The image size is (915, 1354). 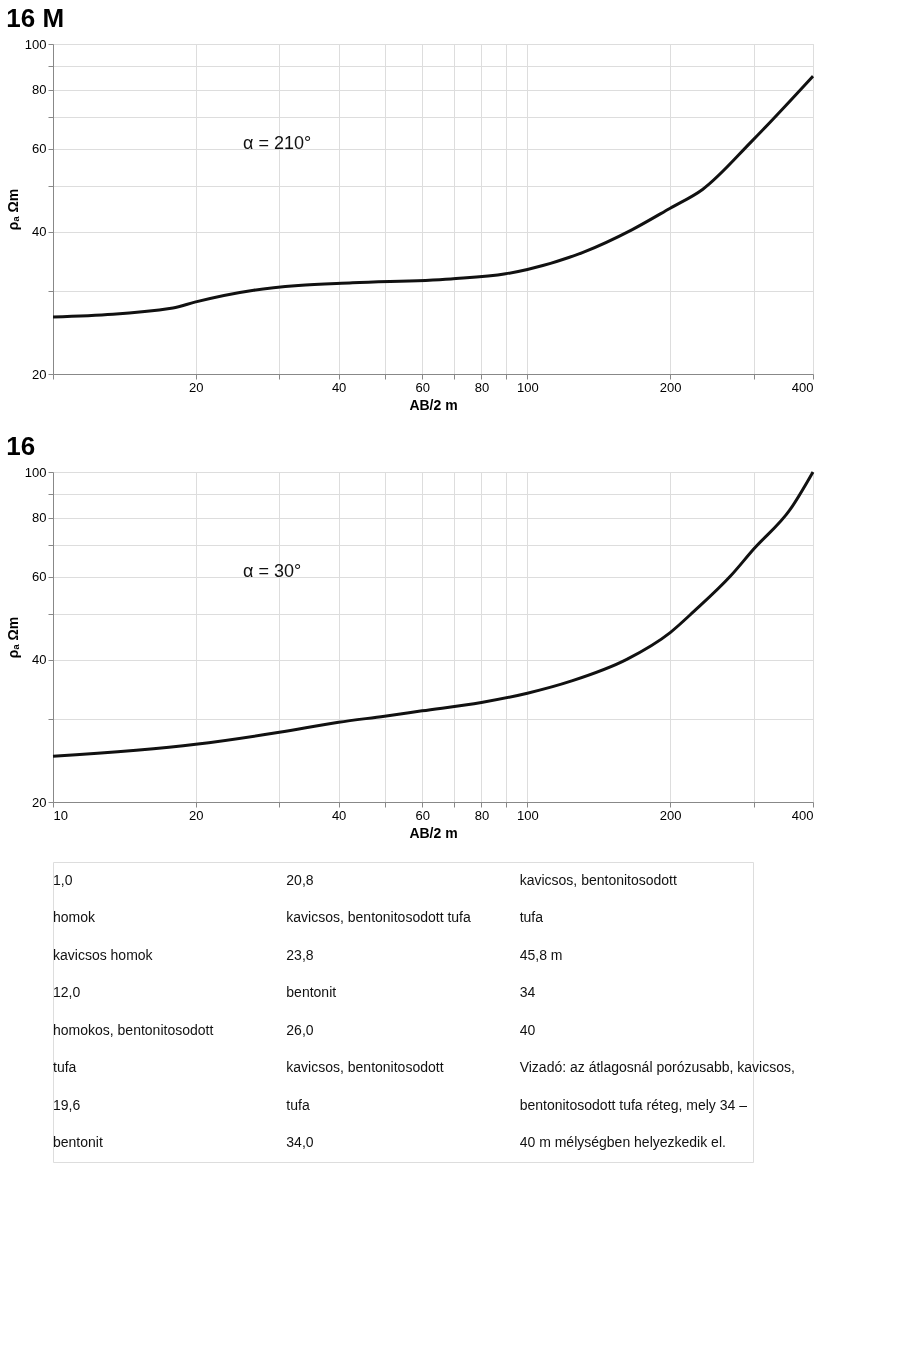 What do you see at coordinates (133, 1029) in the screenshot?
I see `text: homokos, bentonitosodott` at bounding box center [133, 1029].